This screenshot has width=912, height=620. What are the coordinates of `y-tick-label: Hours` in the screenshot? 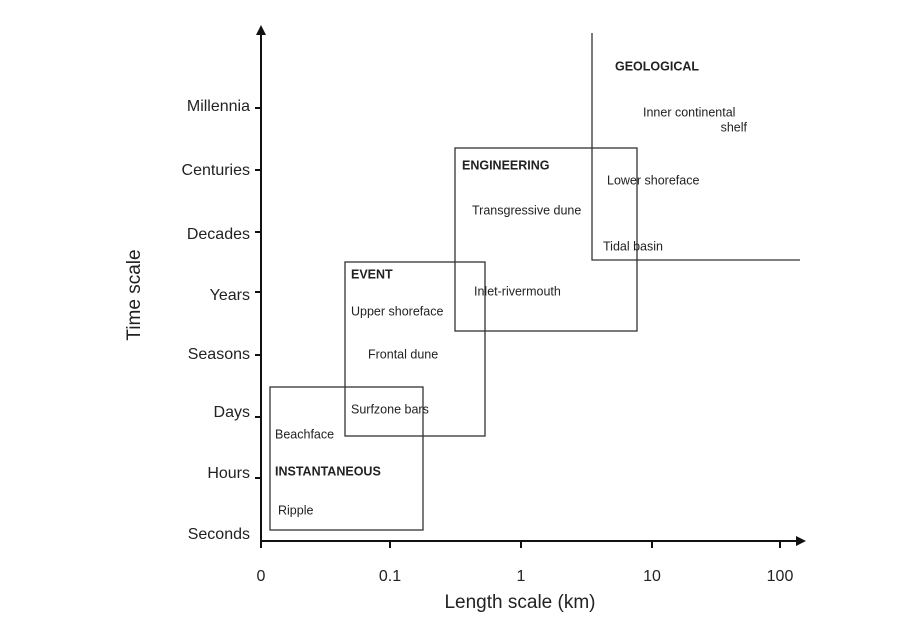 It's located at (228, 473).